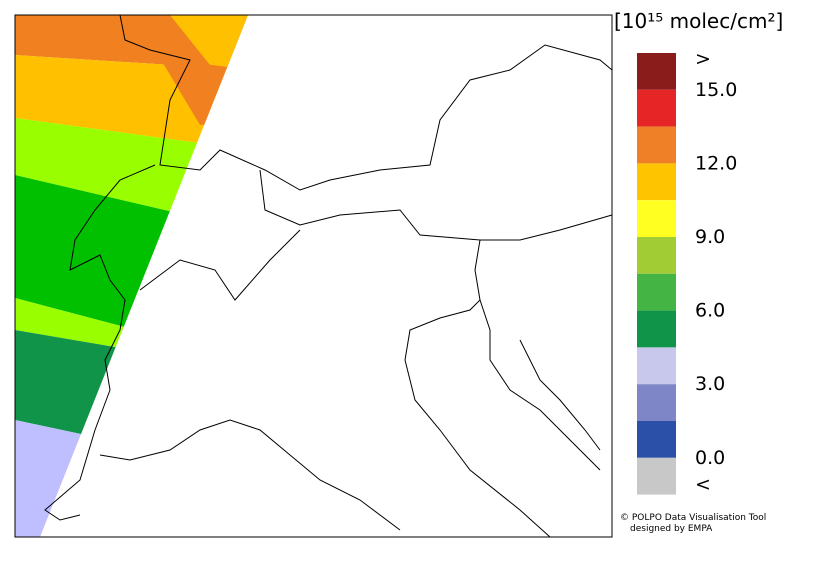 The image size is (813, 566). What do you see at coordinates (693, 518) in the screenshot?
I see `credit: © POLPO Data Visualisation Tool` at bounding box center [693, 518].